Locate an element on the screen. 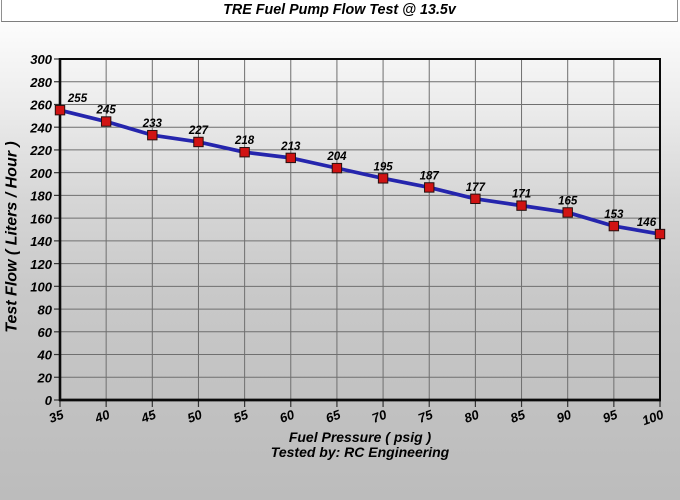 This screenshot has height=500, width=680. svg-text: 245 is located at coordinates (106, 111).